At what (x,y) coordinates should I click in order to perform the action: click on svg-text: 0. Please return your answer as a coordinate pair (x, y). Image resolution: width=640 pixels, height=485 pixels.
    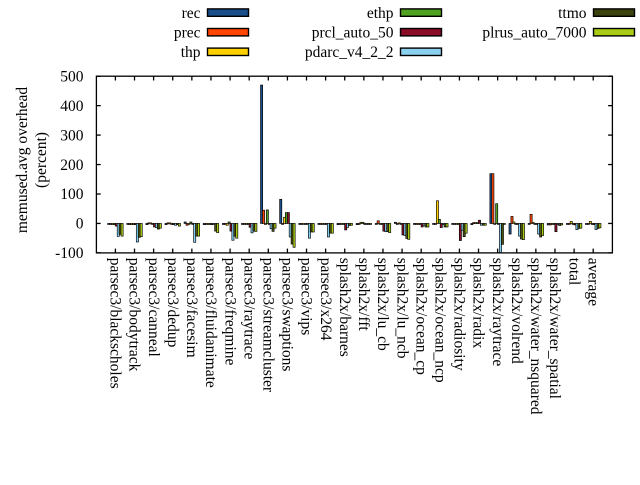
    Looking at the image, I should click on (80, 224).